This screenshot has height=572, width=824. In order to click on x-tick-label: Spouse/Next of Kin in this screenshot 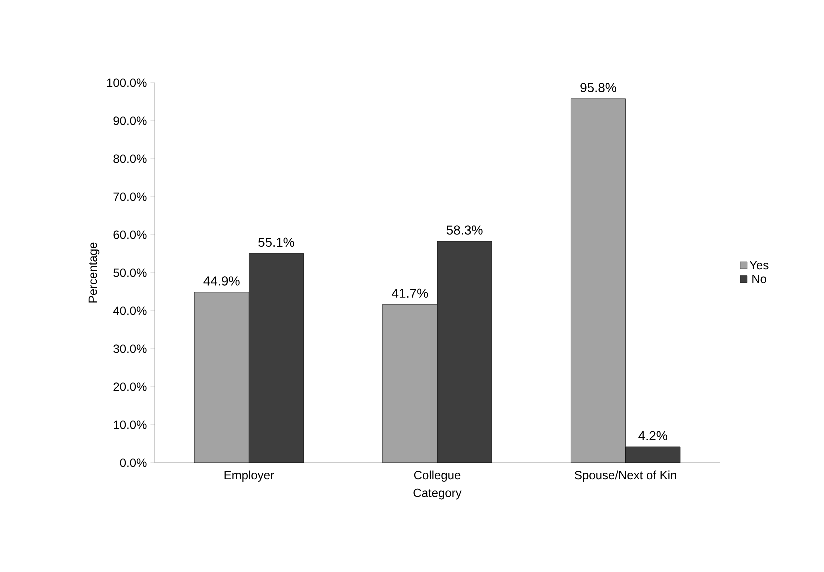, I will do `click(625, 476)`.